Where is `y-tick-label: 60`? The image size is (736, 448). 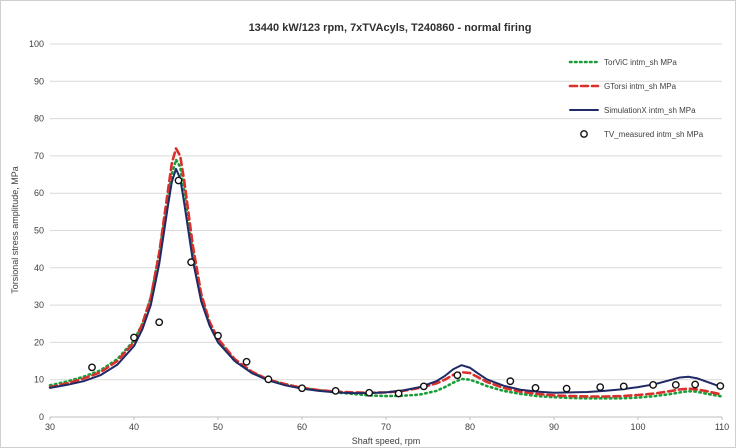
y-tick-label: 60 is located at coordinates (39, 193).